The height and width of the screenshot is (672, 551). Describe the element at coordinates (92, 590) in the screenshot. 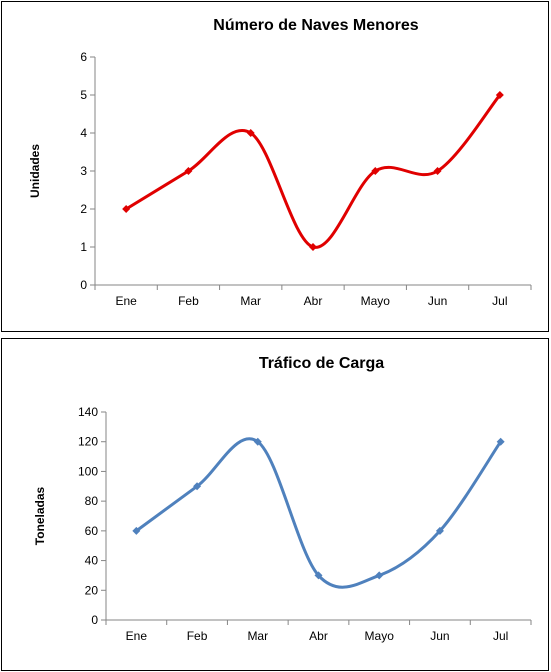

I see `y-tick-label: 20` at that location.